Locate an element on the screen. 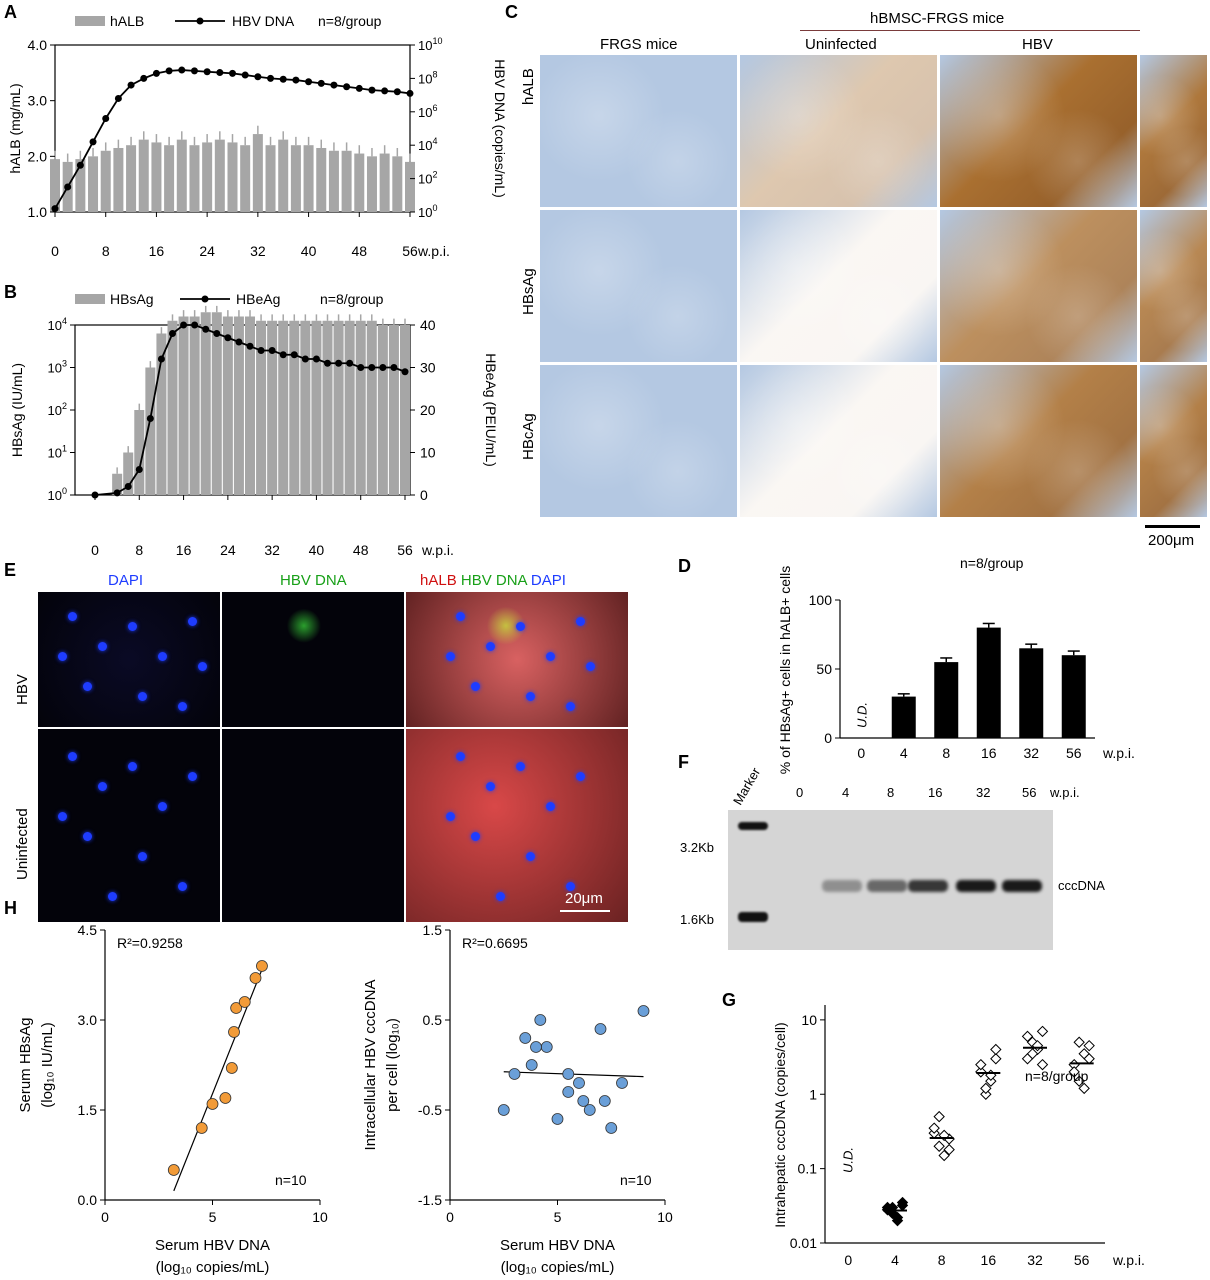 The width and height of the screenshot is (1210, 1280). y2tick-label: 1010 is located at coordinates (430, 44).